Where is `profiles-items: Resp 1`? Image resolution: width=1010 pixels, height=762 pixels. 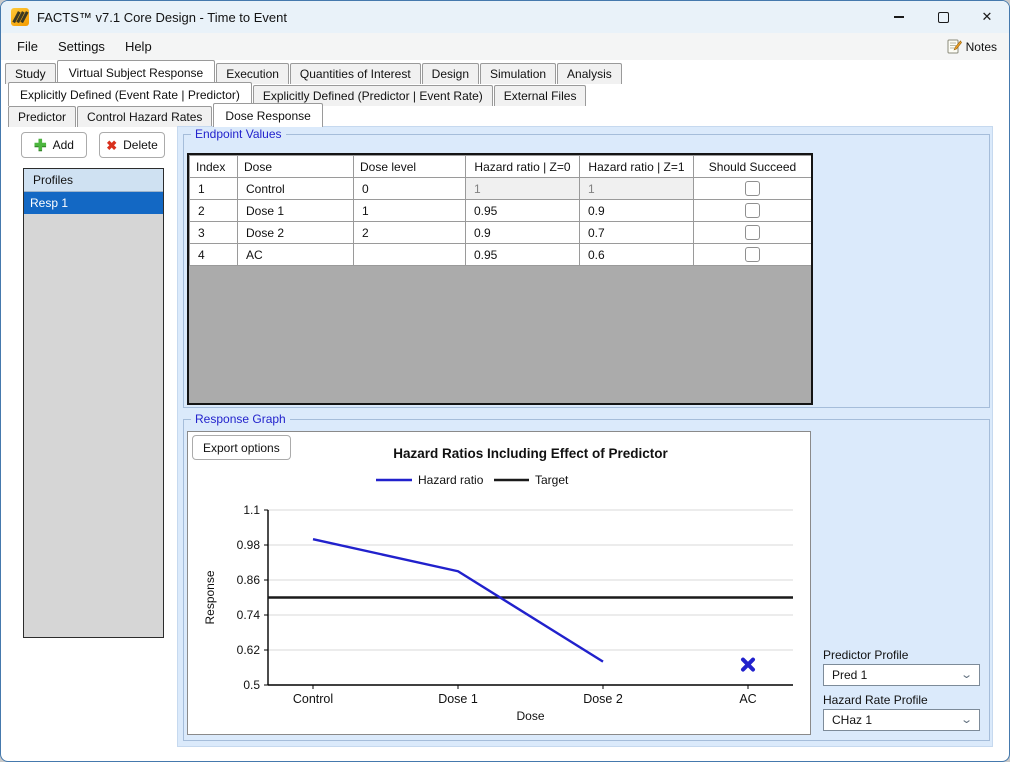
profiles-items: Resp 1 is located at coordinates (93, 203).